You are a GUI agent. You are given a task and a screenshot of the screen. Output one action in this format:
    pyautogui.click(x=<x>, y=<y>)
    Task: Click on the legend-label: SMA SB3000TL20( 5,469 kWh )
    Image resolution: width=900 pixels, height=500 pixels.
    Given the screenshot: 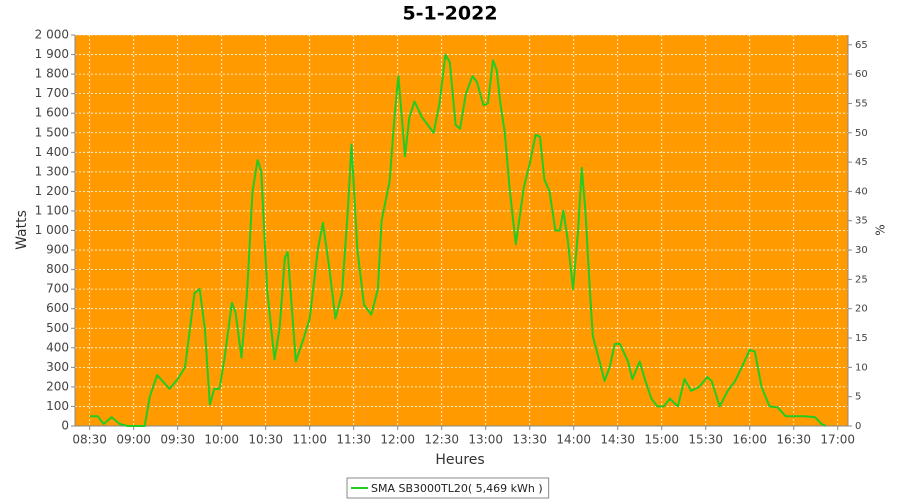 What is the action you would take?
    pyautogui.click(x=457, y=488)
    